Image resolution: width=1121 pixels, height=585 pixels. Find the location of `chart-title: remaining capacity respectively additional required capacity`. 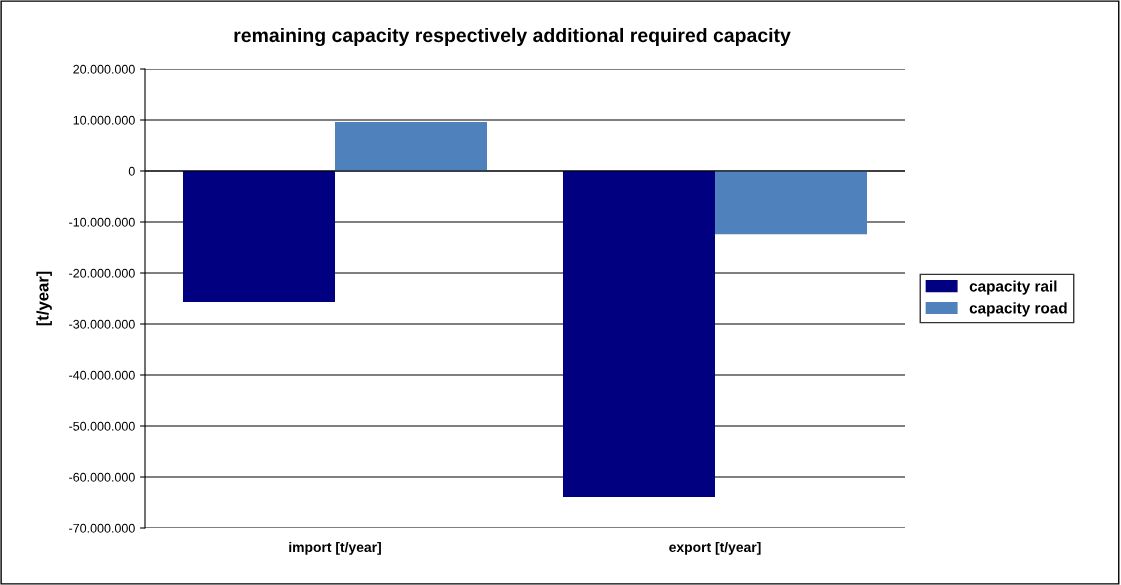

chart-title: remaining capacity respectively additional required capacity is located at coordinates (512, 37).